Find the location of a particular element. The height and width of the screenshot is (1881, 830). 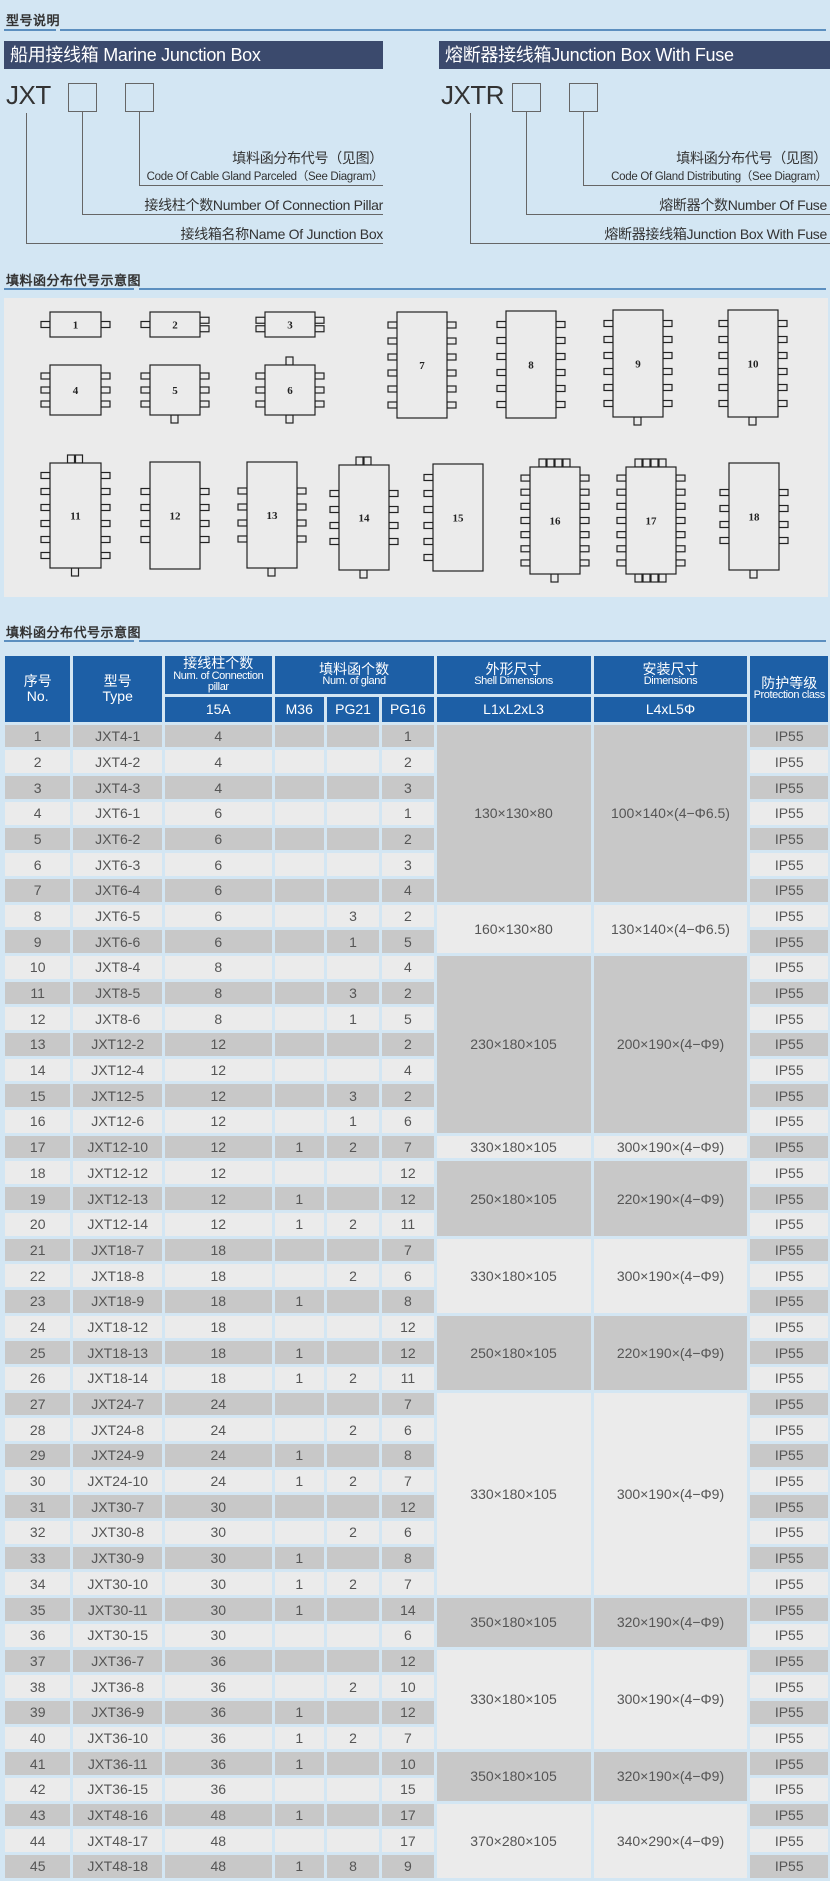

cell-type: JXT18-7 is located at coordinates (117, 1250).